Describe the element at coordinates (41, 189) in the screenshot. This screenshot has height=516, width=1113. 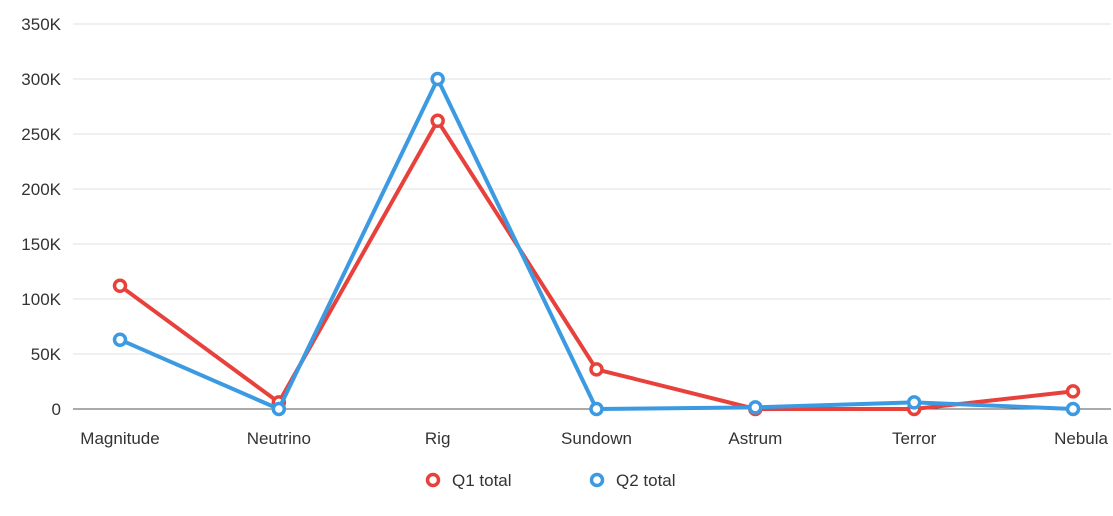
I see `y-tick-label: 200K` at that location.